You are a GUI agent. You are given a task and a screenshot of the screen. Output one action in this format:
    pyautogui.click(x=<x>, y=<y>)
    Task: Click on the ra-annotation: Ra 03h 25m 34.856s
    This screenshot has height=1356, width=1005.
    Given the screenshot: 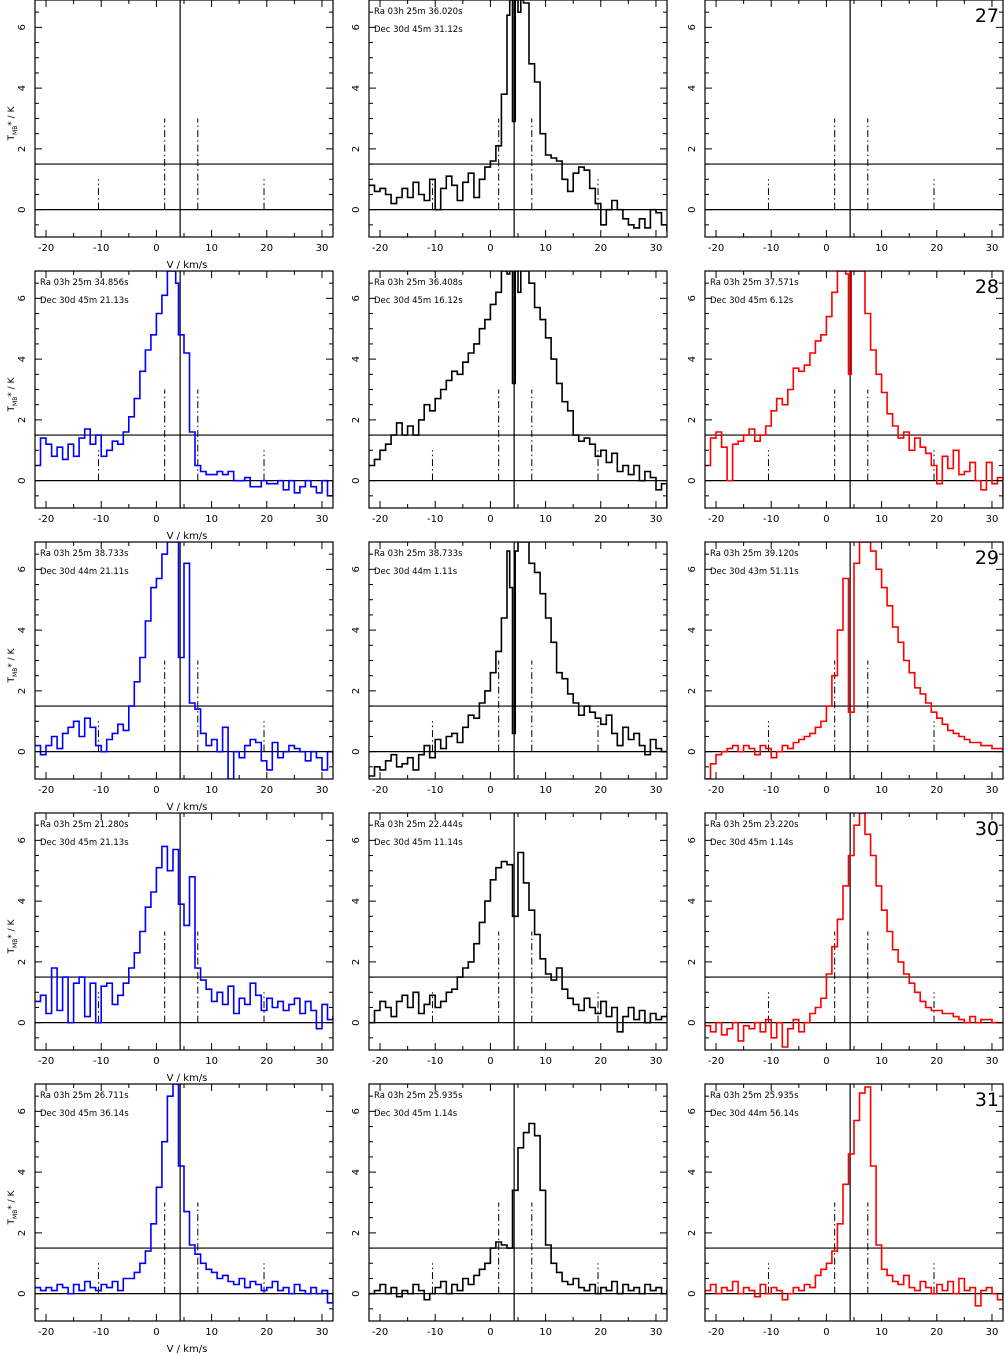 What is the action you would take?
    pyautogui.click(x=84, y=283)
    